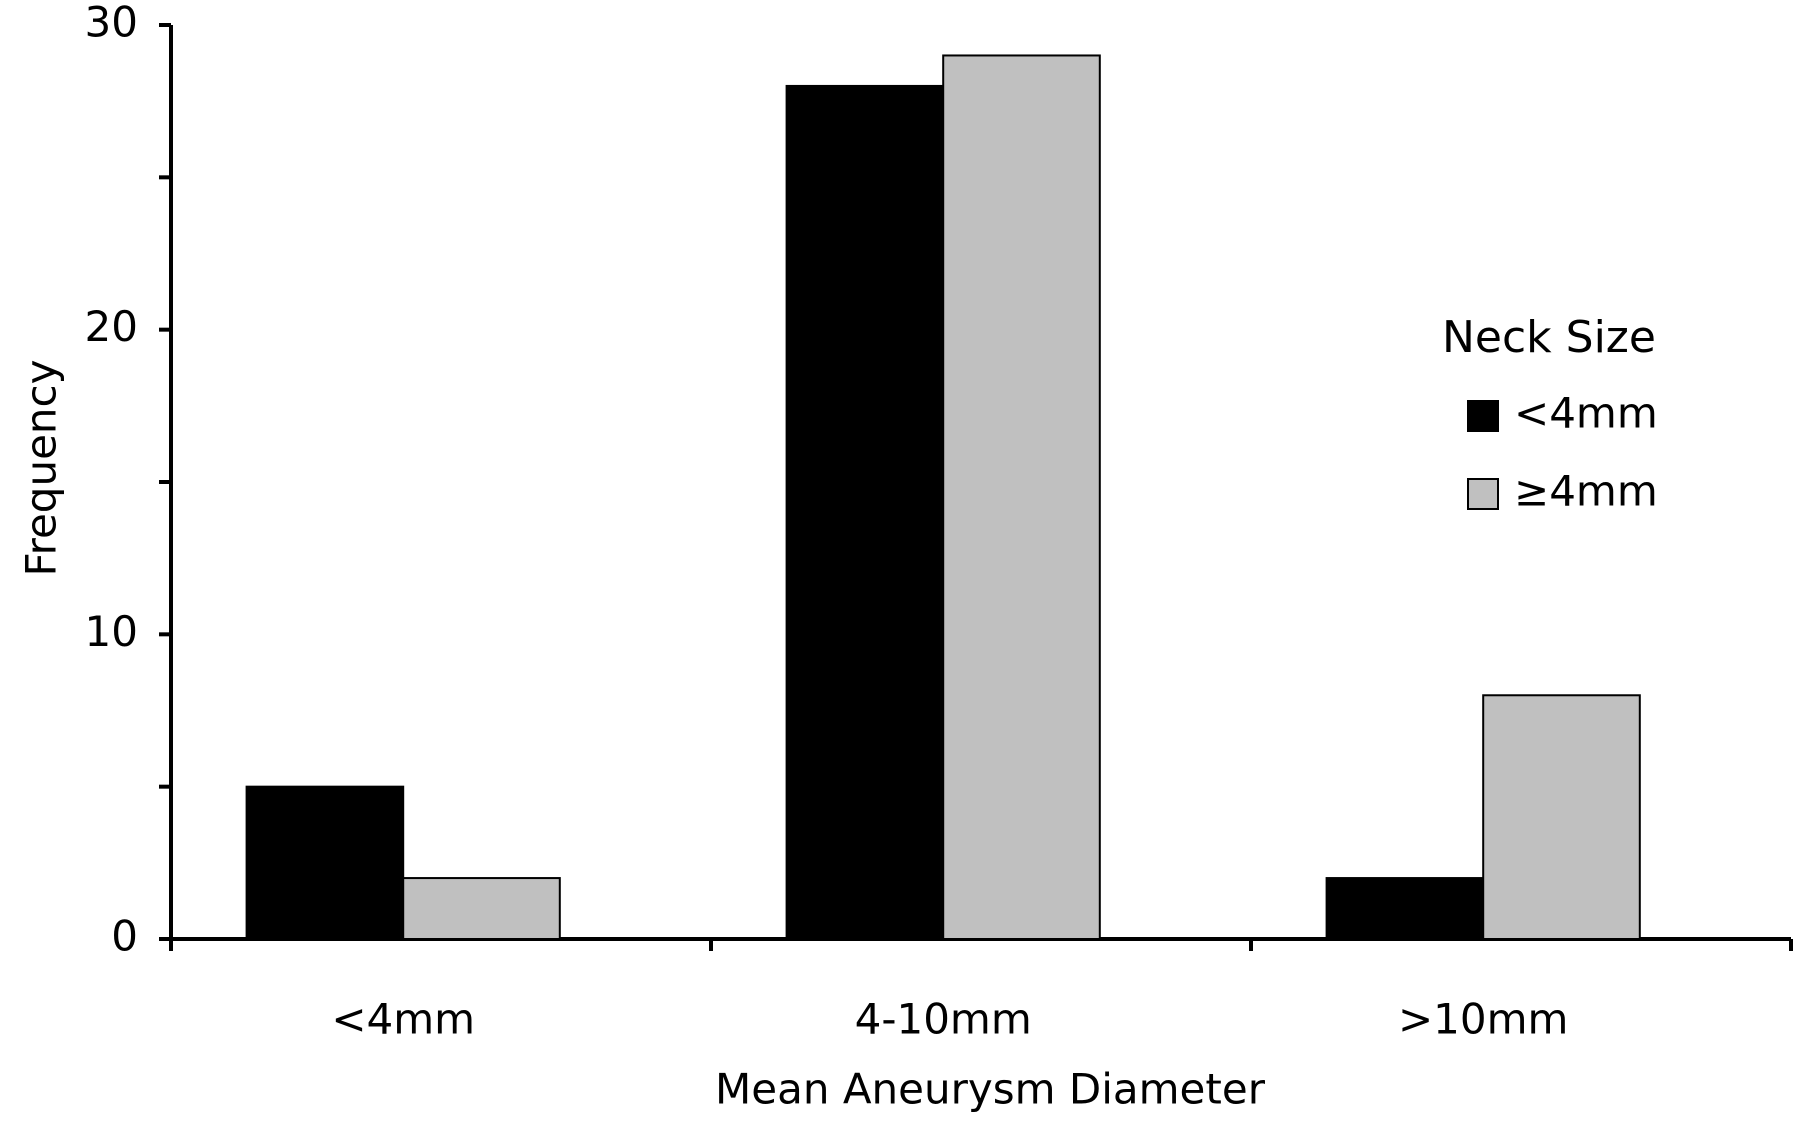 Image resolution: width=1800 pixels, height=1135 pixels. Describe the element at coordinates (124, 936) in the screenshot. I see `y-tick-label: 0` at that location.